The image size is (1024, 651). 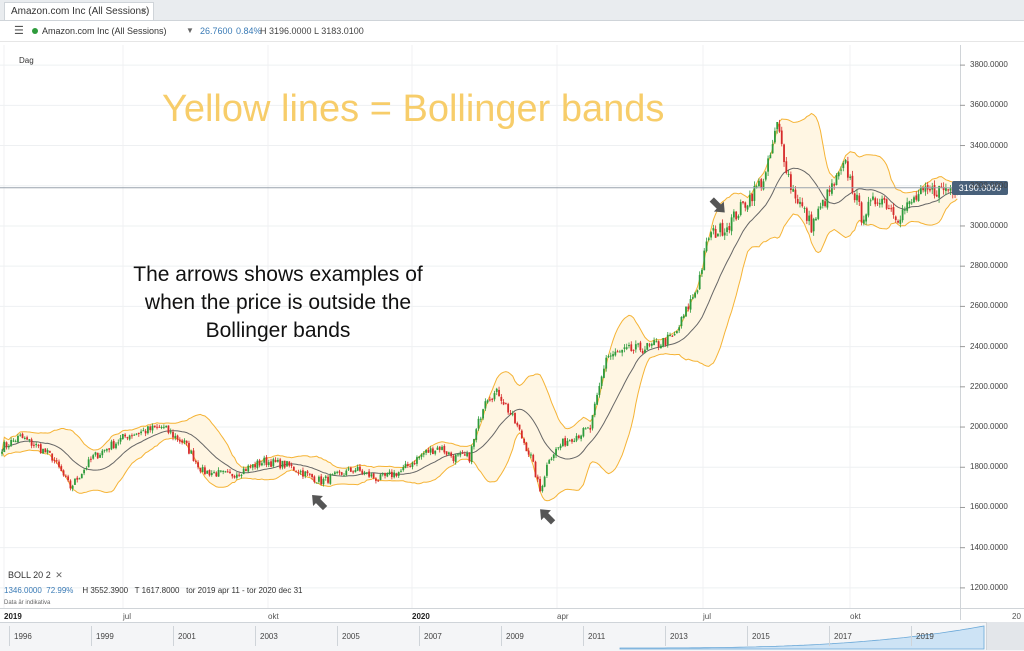 What do you see at coordinates (104, 31) in the screenshot?
I see `instrument-name: Amazon.com Inc (All Sessions)` at bounding box center [104, 31].